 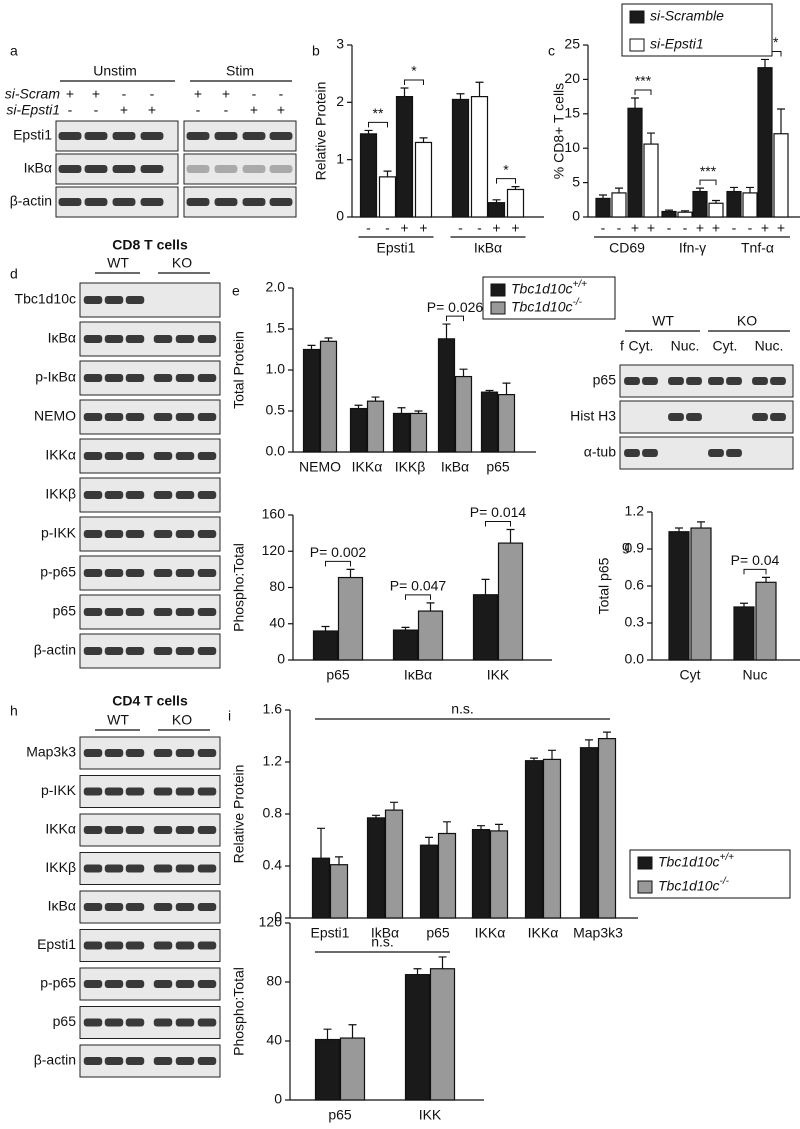 What do you see at coordinates (239, 1011) in the screenshot?
I see `y-axis-label: Phospho:Total` at bounding box center [239, 1011].